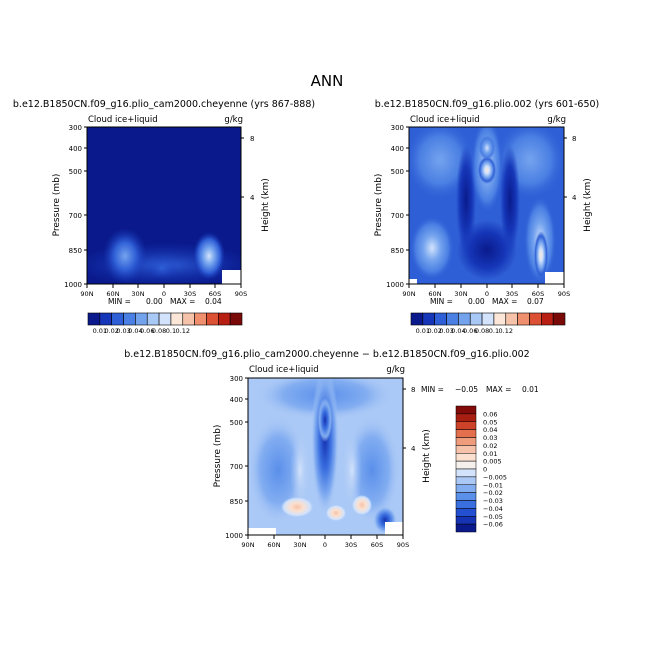 The width and height of the screenshot is (654, 658). Describe the element at coordinates (413, 390) in the screenshot. I see `panel-3-ytick-right-8: 8` at that location.